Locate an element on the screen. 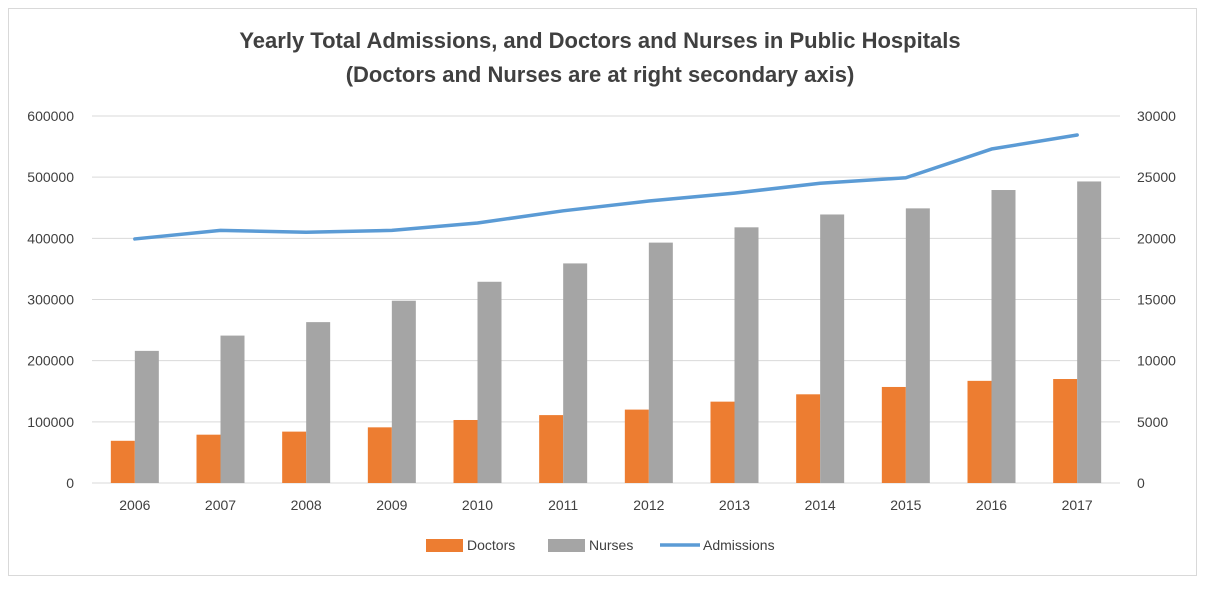 The image size is (1207, 590). legend-label-admissions: Admissions is located at coordinates (739, 545).